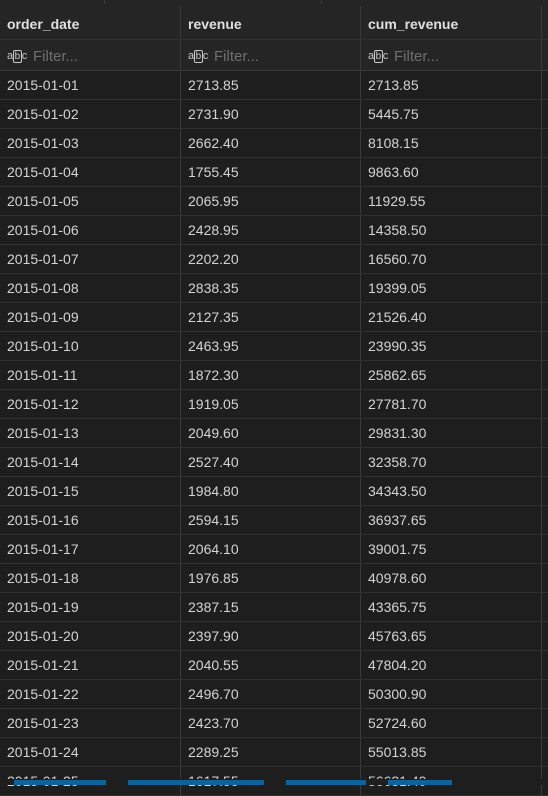  Describe the element at coordinates (90, 433) in the screenshot. I see `cell-order-date: 2015-01-13` at that location.